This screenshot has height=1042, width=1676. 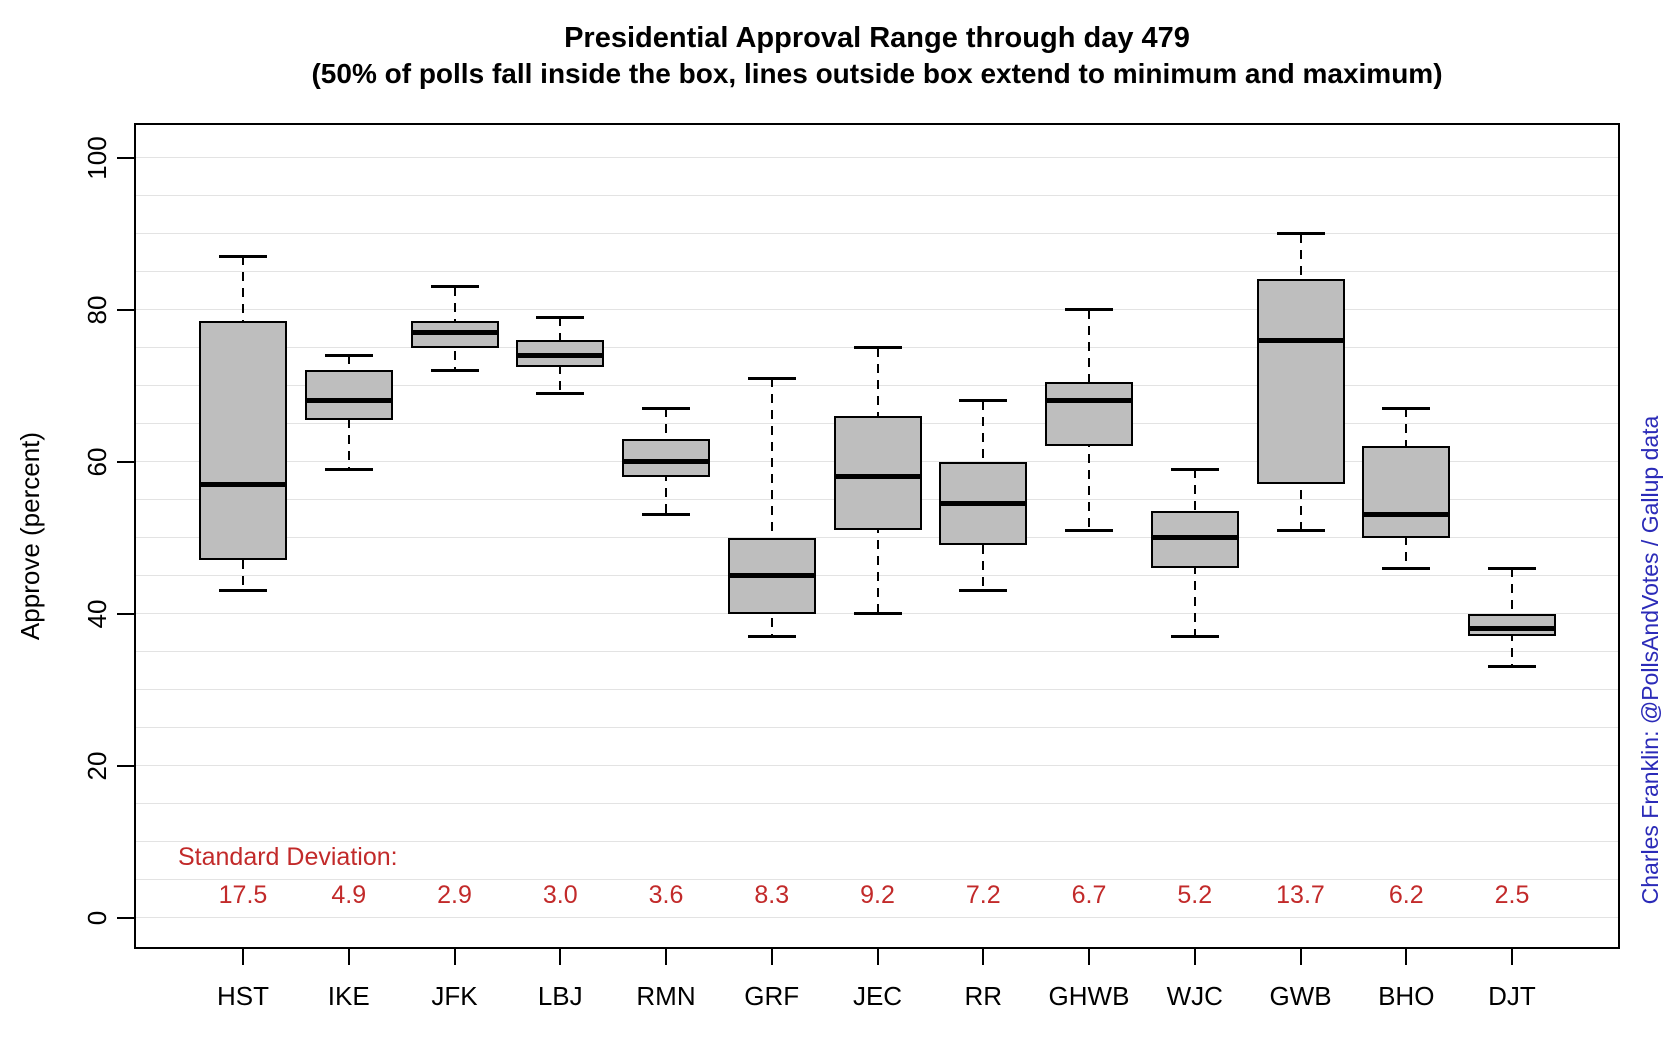 What do you see at coordinates (877, 477) in the screenshot?
I see `median-line-JEC` at bounding box center [877, 477].